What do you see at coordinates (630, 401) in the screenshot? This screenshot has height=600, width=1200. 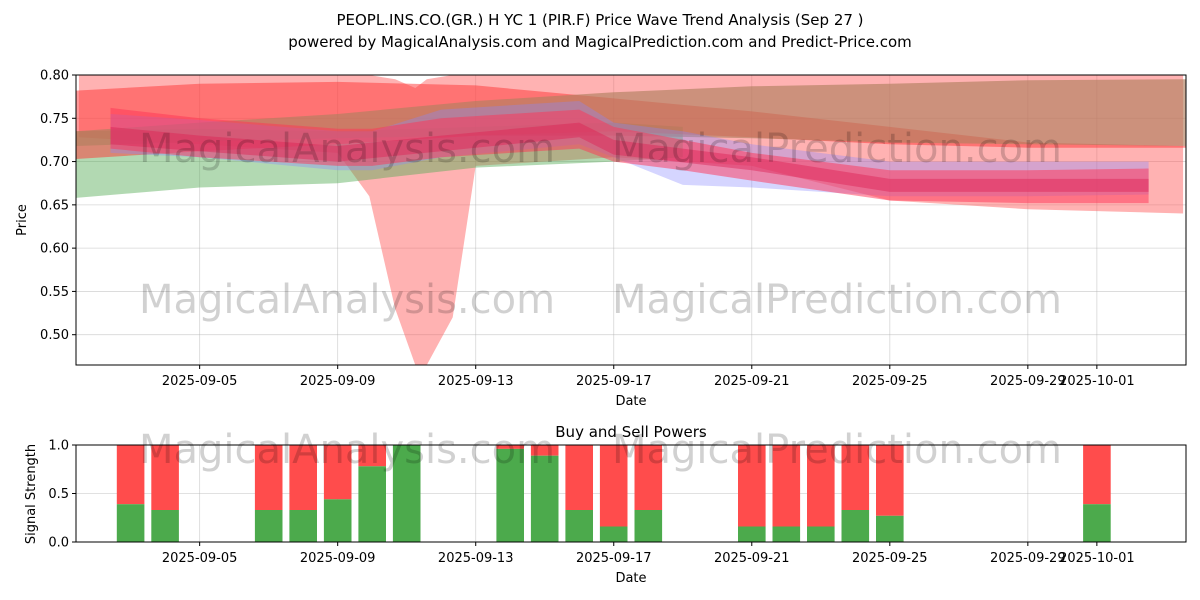 I see `price-x-label: Date` at bounding box center [630, 401].